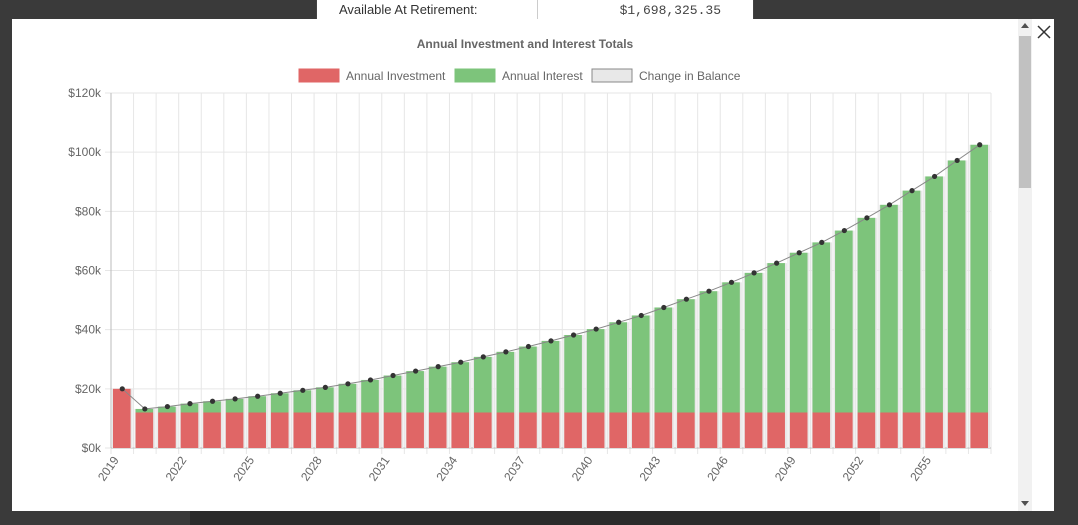  What do you see at coordinates (88, 389) in the screenshot?
I see `y-tick-label: $20k` at bounding box center [88, 389].